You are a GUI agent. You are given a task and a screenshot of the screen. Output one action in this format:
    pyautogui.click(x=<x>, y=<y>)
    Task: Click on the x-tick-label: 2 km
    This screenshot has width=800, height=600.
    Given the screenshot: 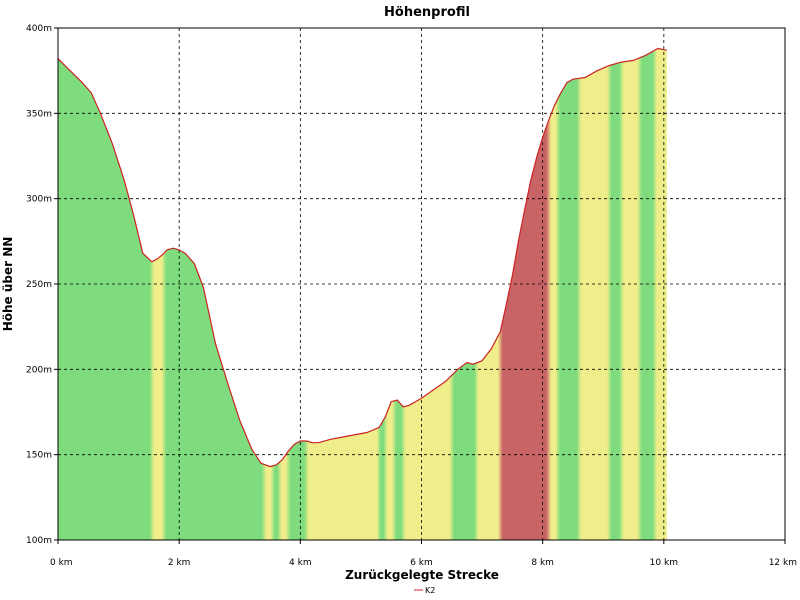 What is the action you would take?
    pyautogui.click(x=179, y=563)
    